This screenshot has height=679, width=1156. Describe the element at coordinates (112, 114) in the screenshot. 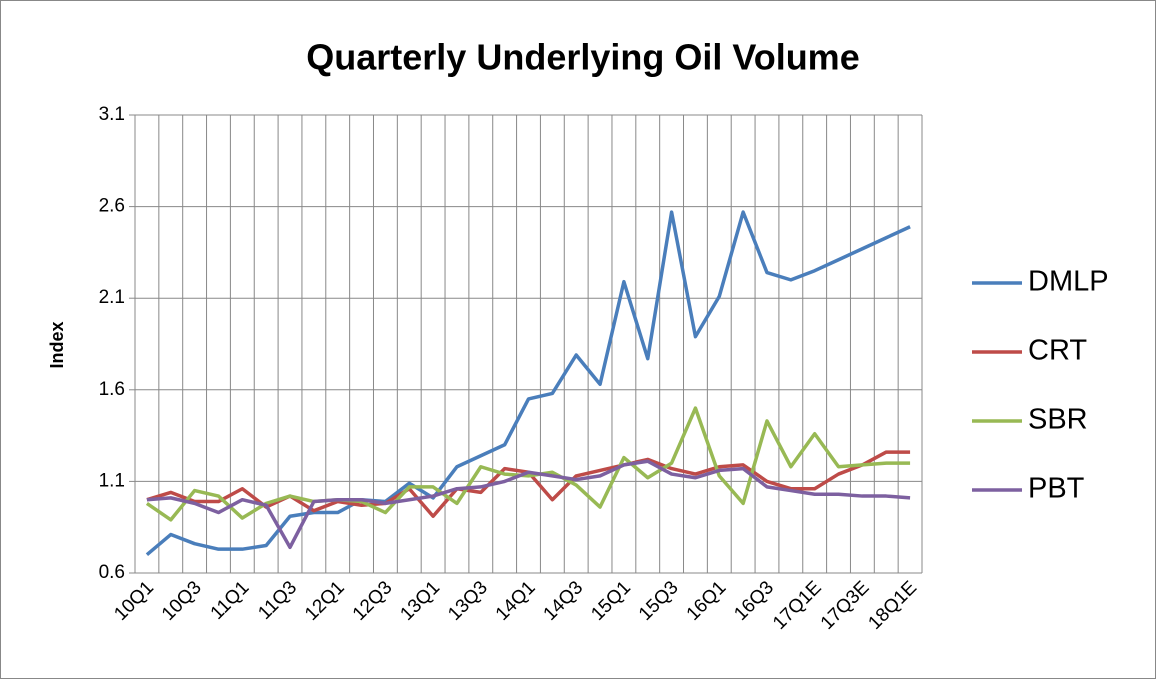

I see `y-tick-label: 3.1` at that location.